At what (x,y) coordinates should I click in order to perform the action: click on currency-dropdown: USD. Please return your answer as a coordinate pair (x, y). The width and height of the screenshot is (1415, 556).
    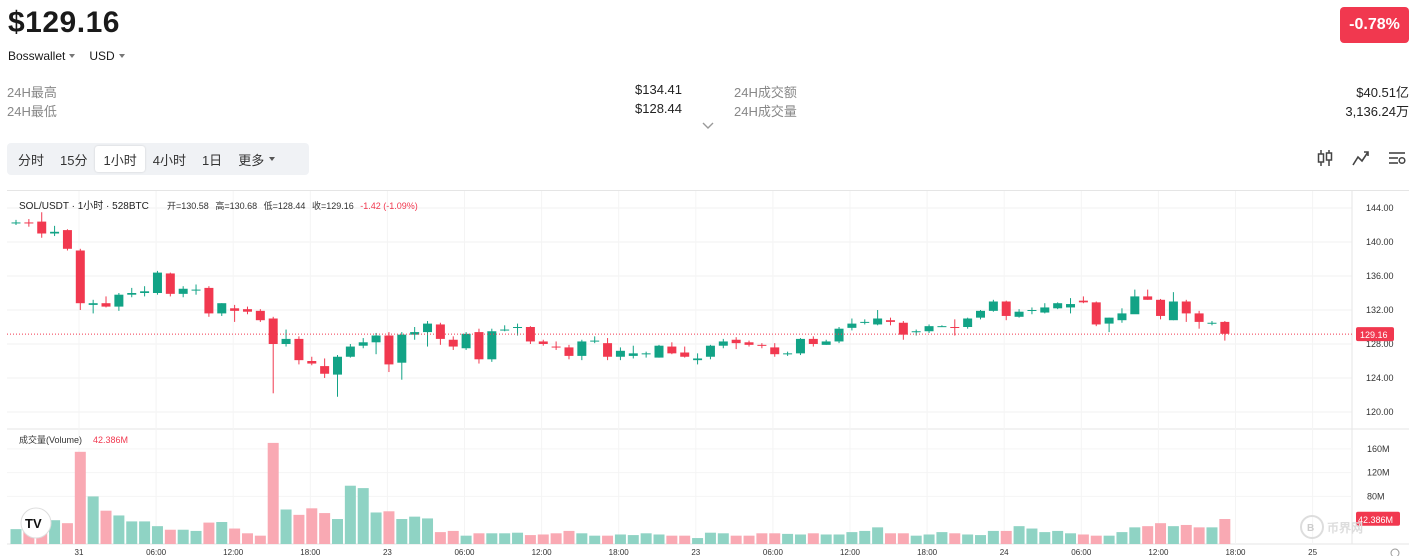
    Looking at the image, I should click on (107, 56).